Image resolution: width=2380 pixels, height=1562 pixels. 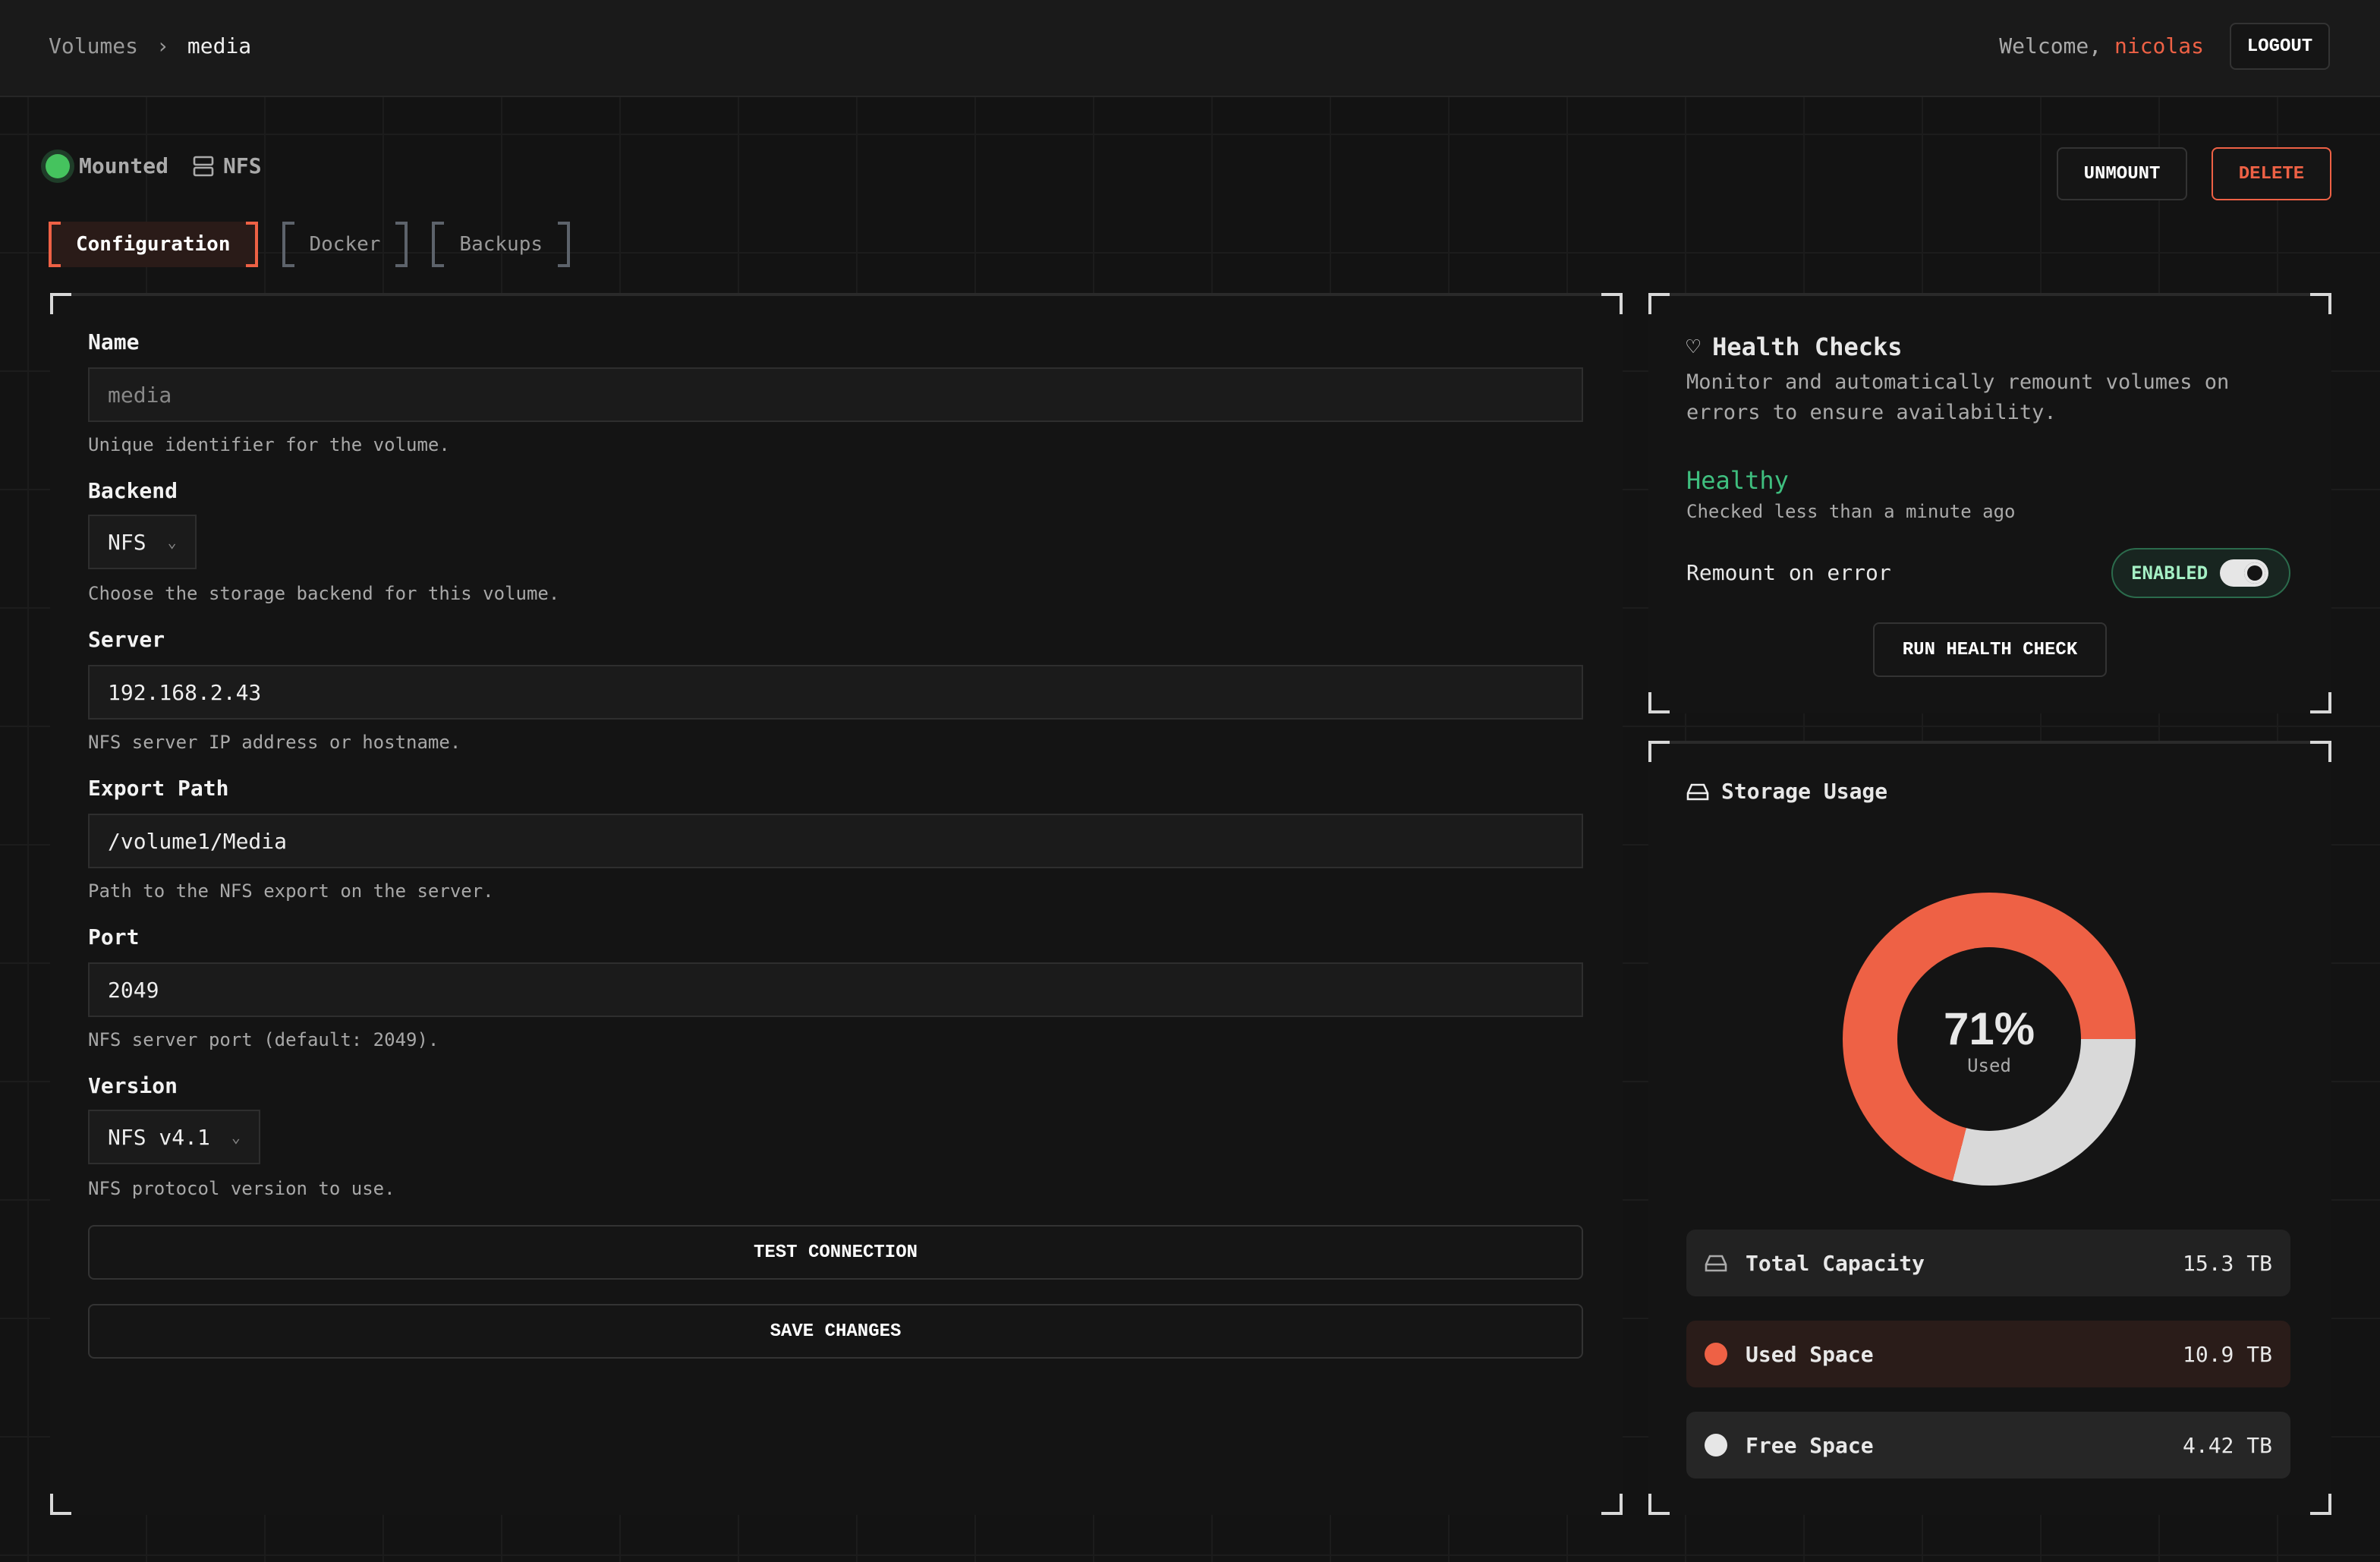 I want to click on remount-label: Remount on error, so click(x=1788, y=572).